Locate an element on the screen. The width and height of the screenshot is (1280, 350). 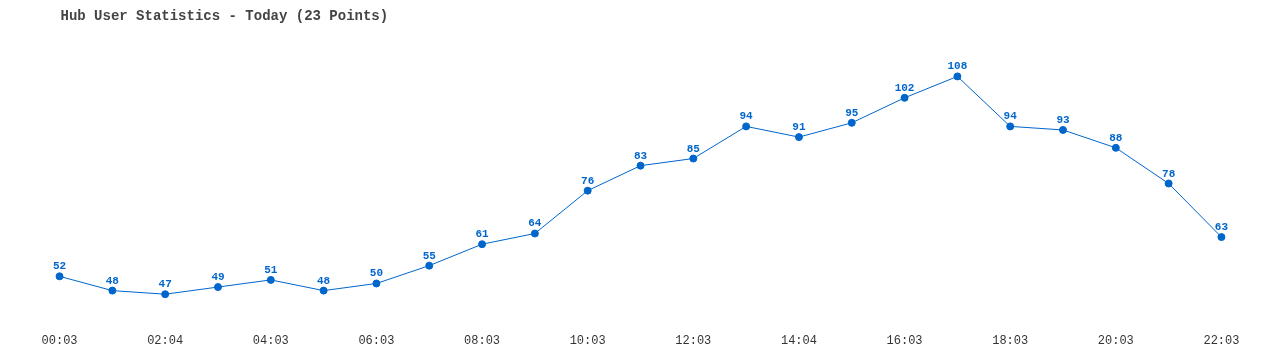
data-label: 108 is located at coordinates (957, 66).